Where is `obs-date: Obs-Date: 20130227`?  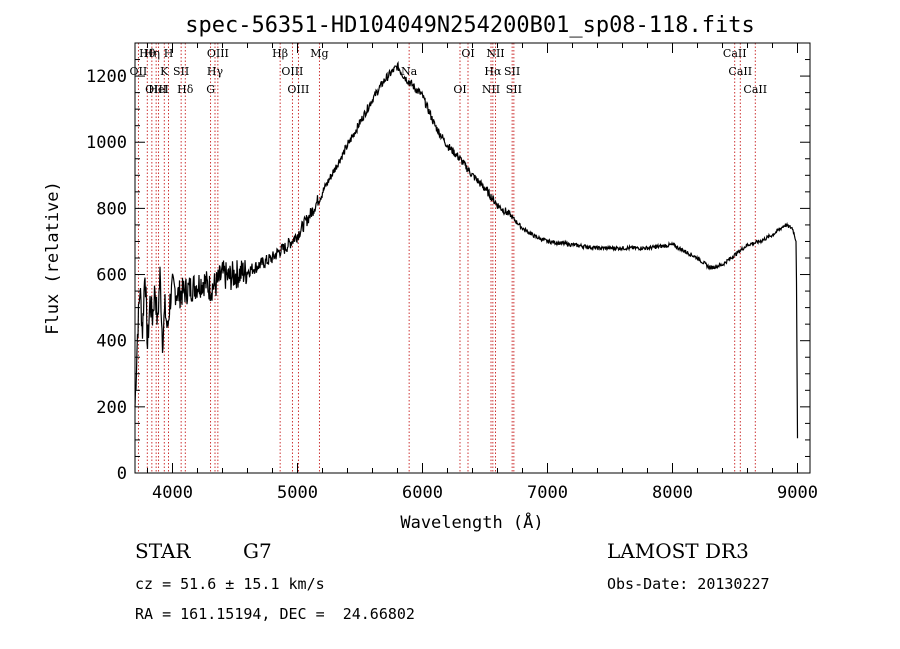 obs-date: Obs-Date: 20130227 is located at coordinates (688, 584).